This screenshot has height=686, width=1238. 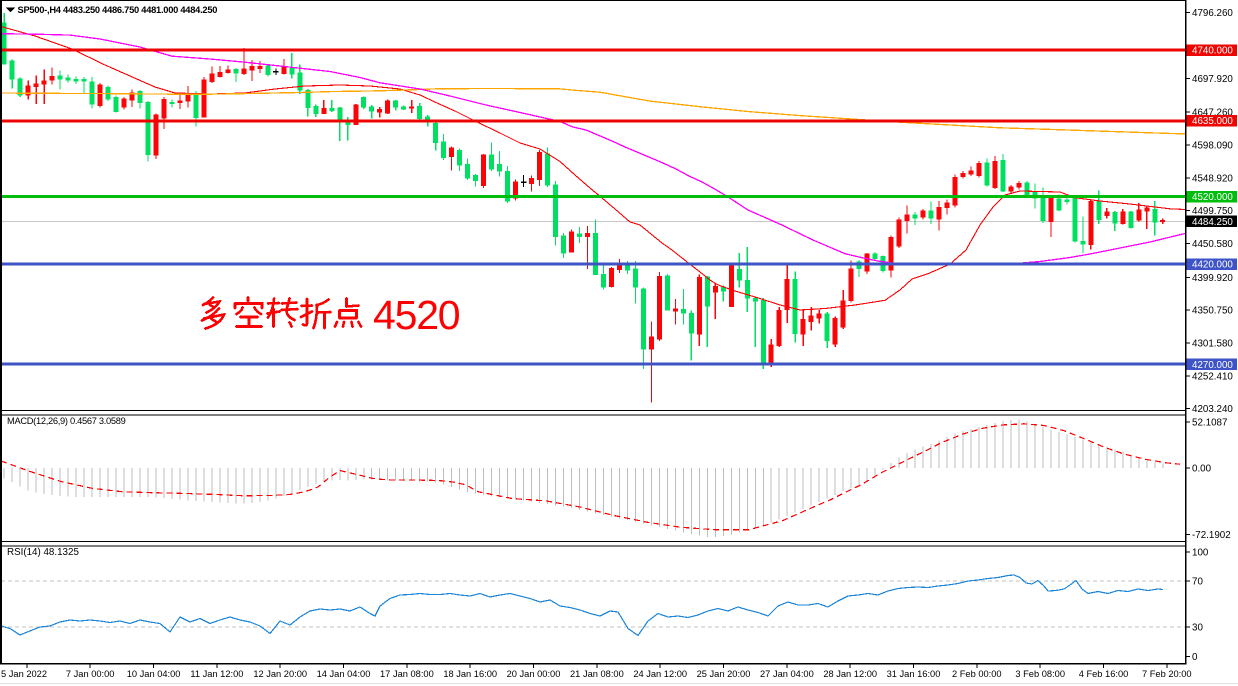 What do you see at coordinates (1195, 657) in the screenshot?
I see `svg-text: 0` at bounding box center [1195, 657].